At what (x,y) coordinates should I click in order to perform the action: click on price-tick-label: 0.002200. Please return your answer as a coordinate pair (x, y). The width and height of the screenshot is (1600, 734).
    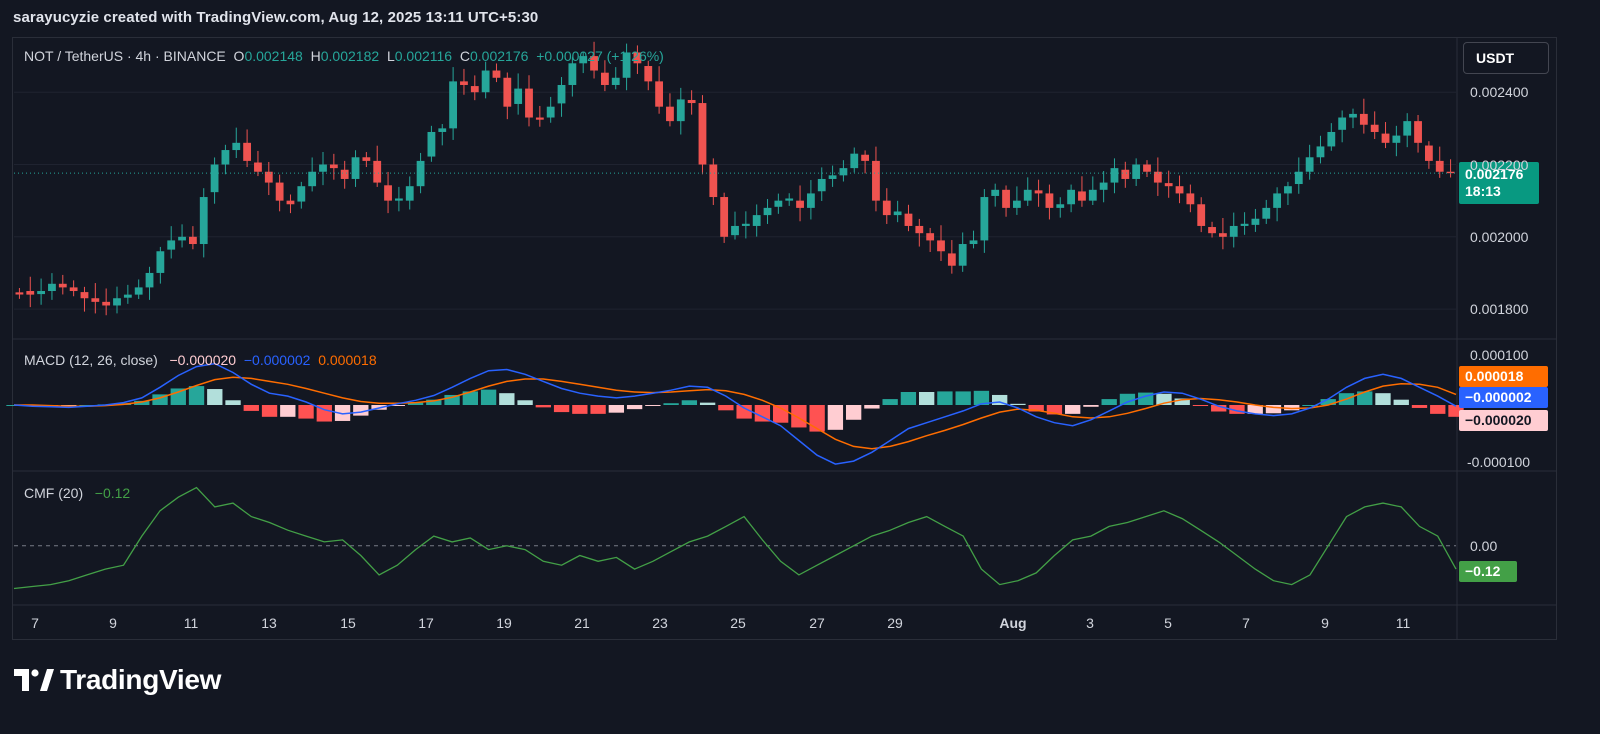
    Looking at the image, I should click on (1499, 164).